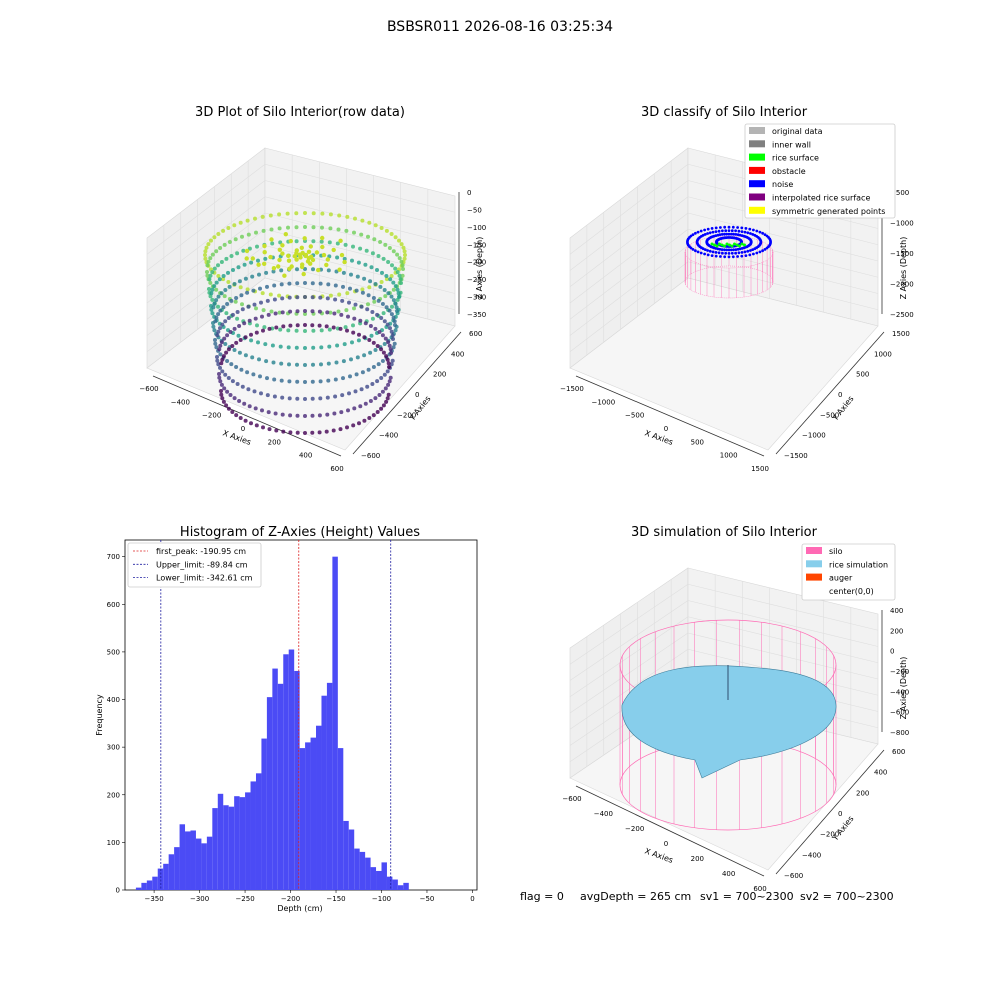 This screenshot has width=1000, height=1000. What do you see at coordinates (370, 456) in the screenshot?
I see `raw-y-tick-label: −600` at bounding box center [370, 456].